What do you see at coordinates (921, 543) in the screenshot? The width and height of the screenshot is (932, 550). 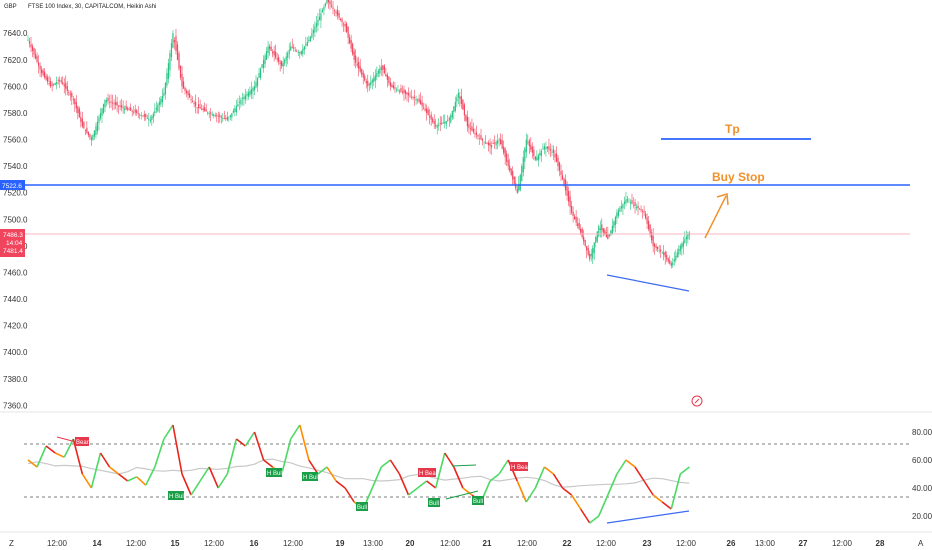 I see `auto-scale-button: A` at bounding box center [921, 543].